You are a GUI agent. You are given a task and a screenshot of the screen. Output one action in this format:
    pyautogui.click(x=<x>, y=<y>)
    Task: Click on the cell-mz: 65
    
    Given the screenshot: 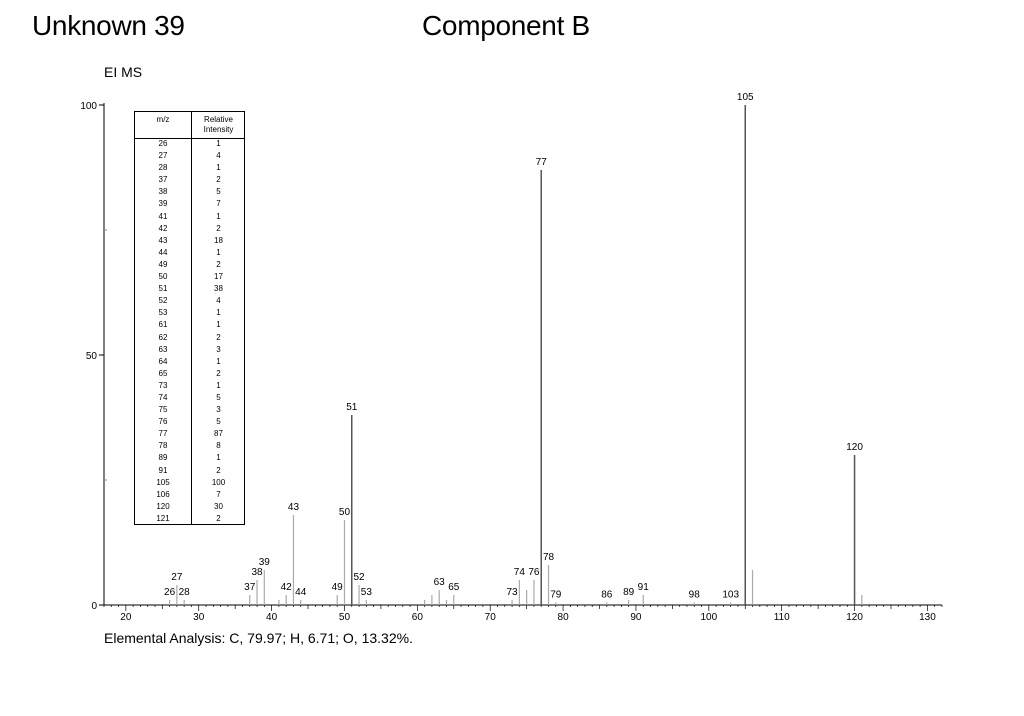 What is the action you would take?
    pyautogui.click(x=163, y=373)
    